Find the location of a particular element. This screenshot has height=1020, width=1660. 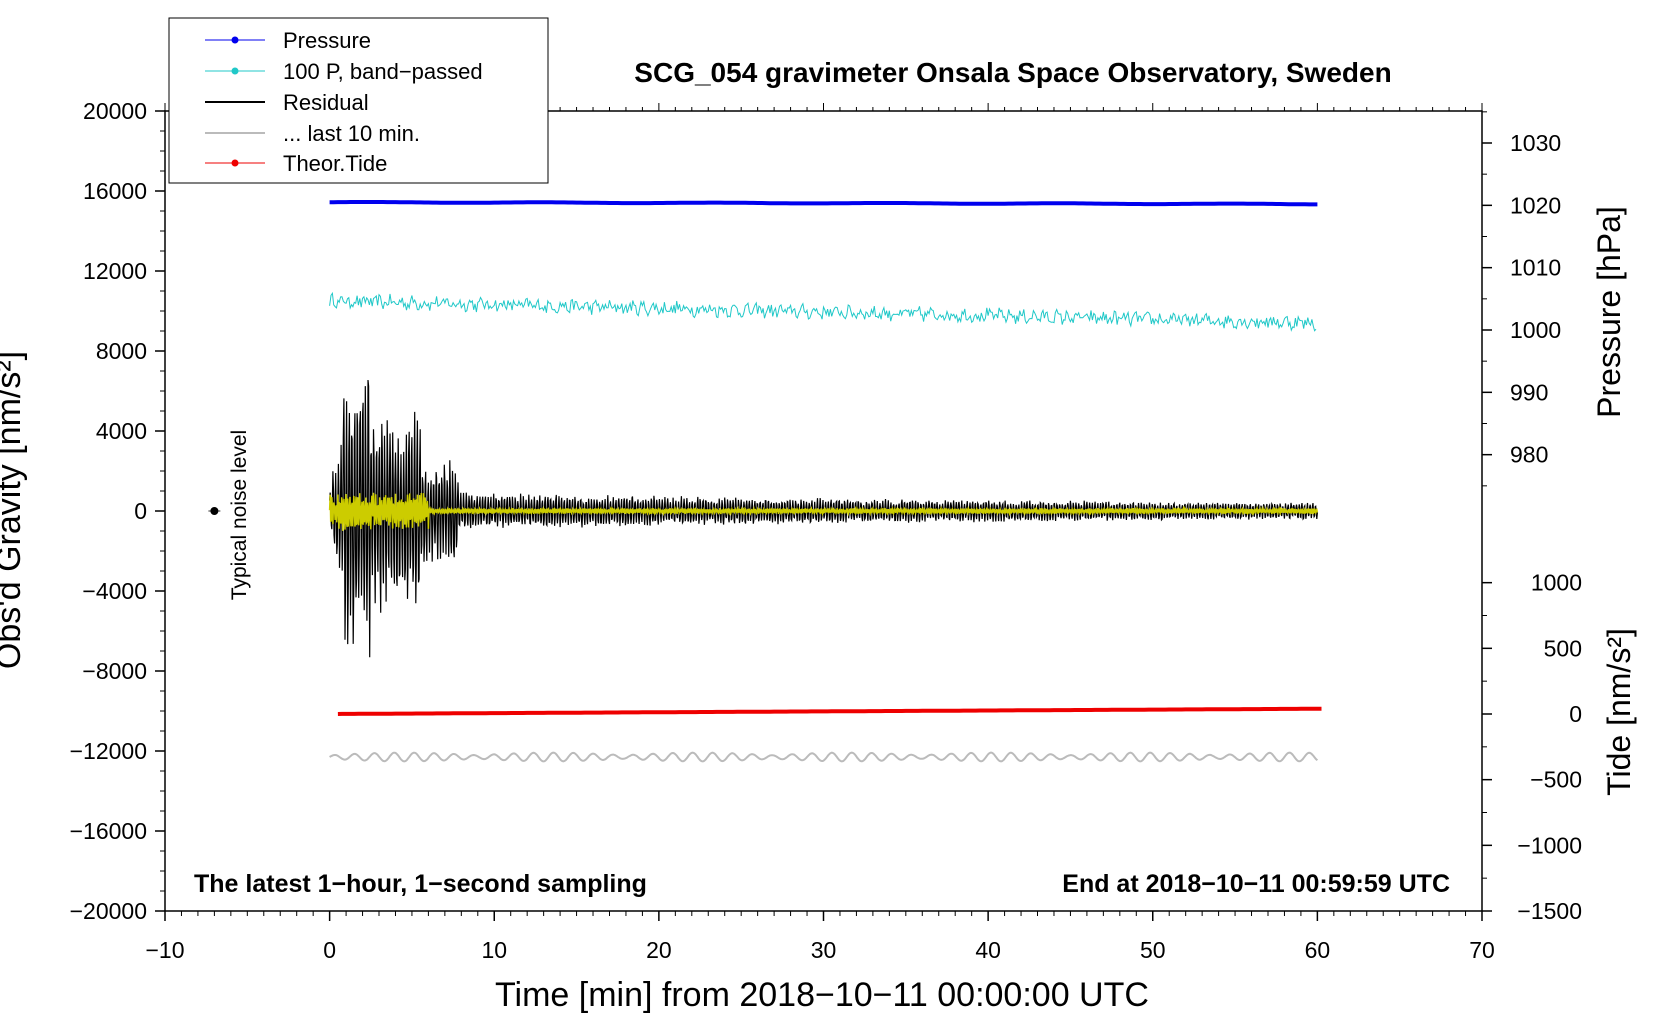

tide-tick-label: −1500 is located at coordinates (1549, 911).